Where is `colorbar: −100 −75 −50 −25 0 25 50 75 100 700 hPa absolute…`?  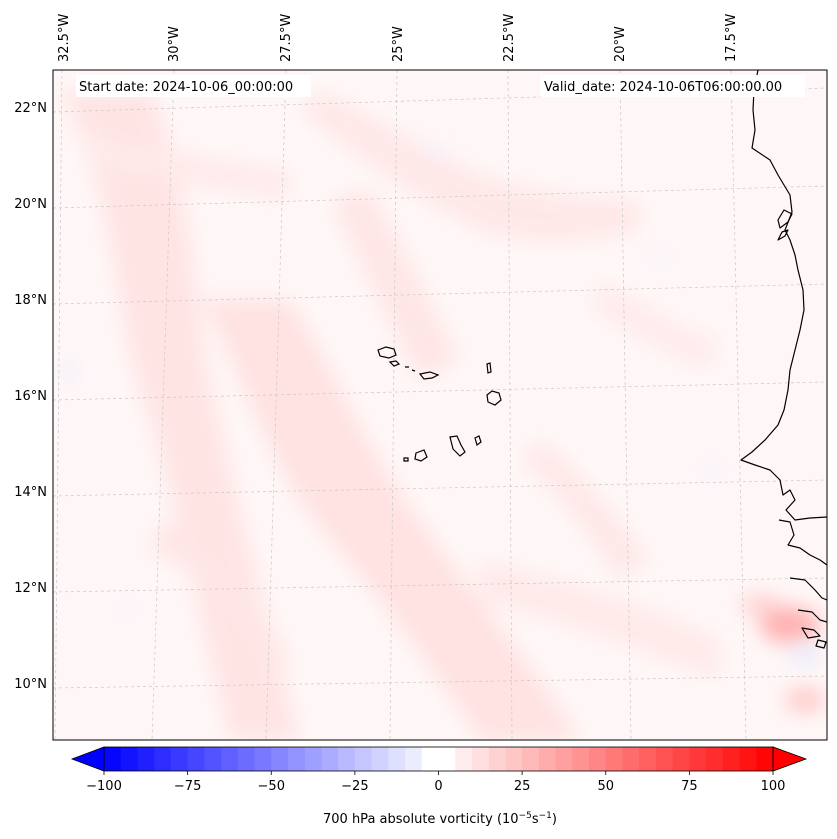 colorbar: −100 −75 −50 −25 0 25 50 75 100 700 hPa absolute… is located at coordinates (439, 786).